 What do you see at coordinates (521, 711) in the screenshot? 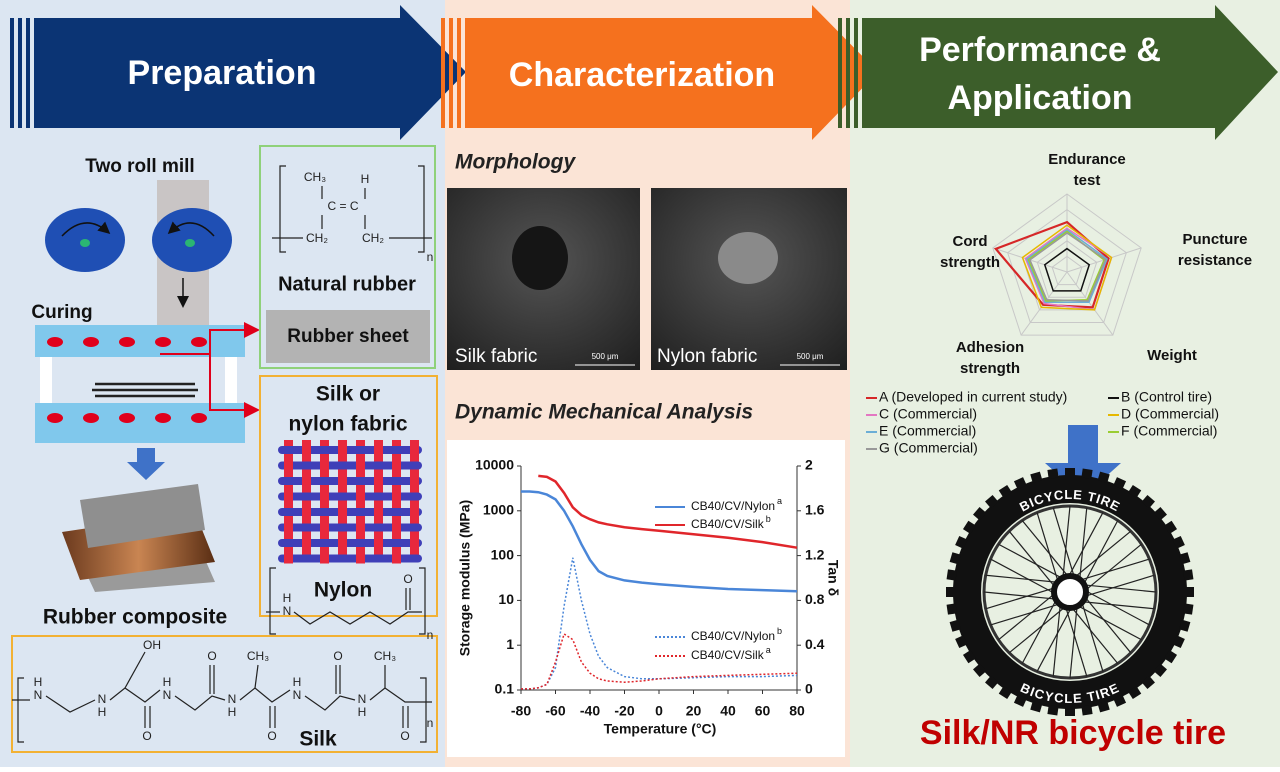
I see `x-tick-label: -80` at bounding box center [521, 711].